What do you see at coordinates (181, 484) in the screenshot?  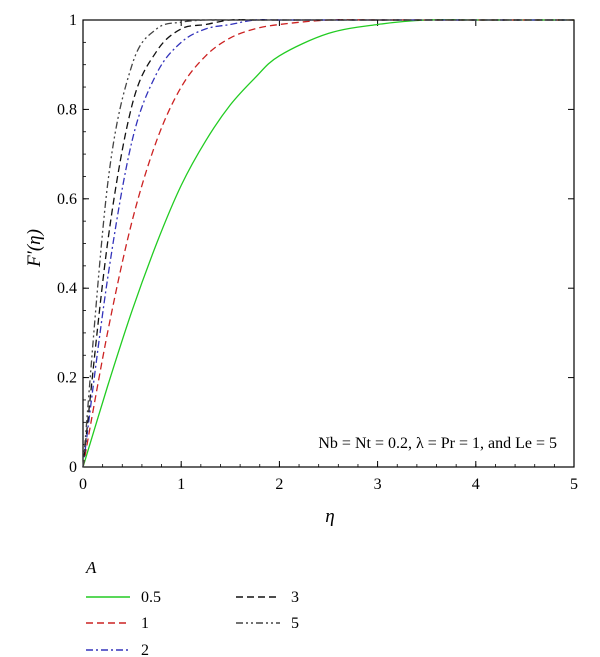 I see `x-tick-label: 1` at bounding box center [181, 484].